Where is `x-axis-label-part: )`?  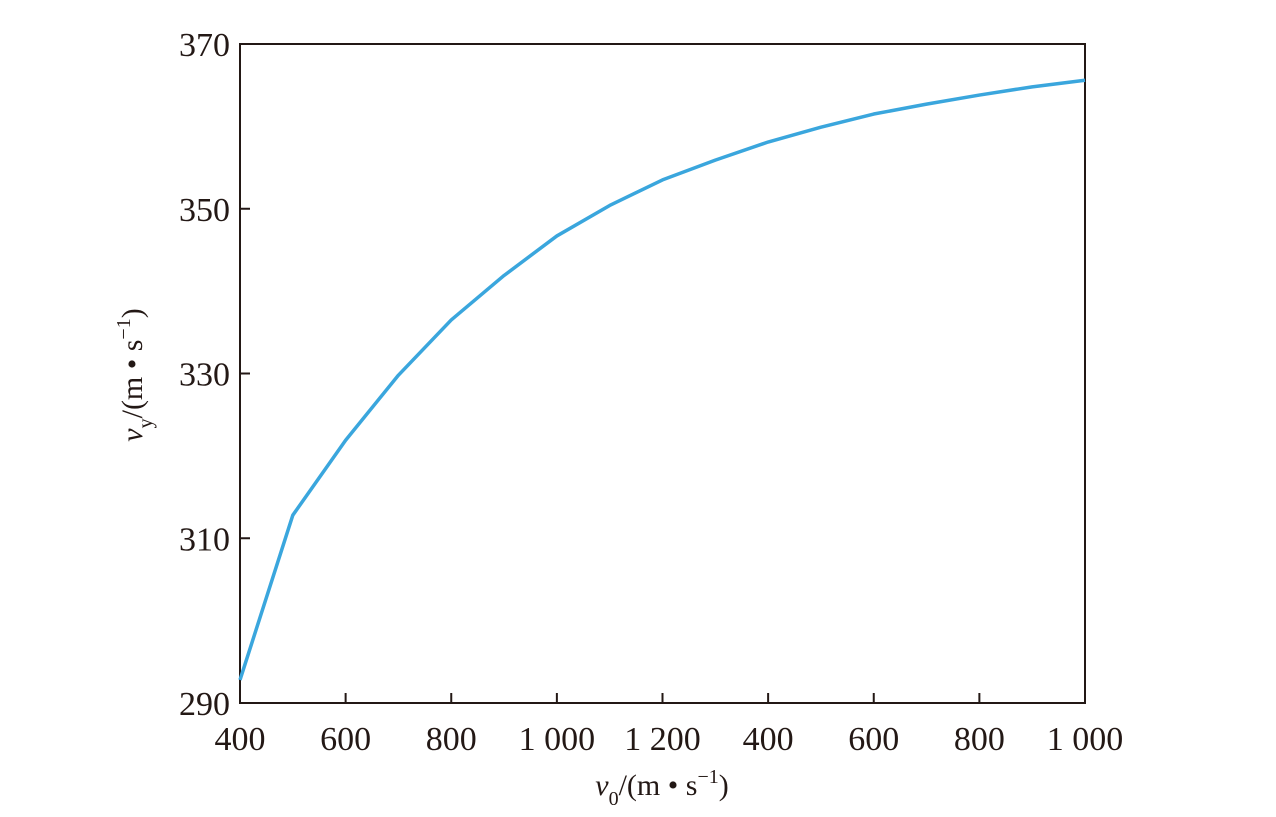 x-axis-label-part: ) is located at coordinates (724, 785).